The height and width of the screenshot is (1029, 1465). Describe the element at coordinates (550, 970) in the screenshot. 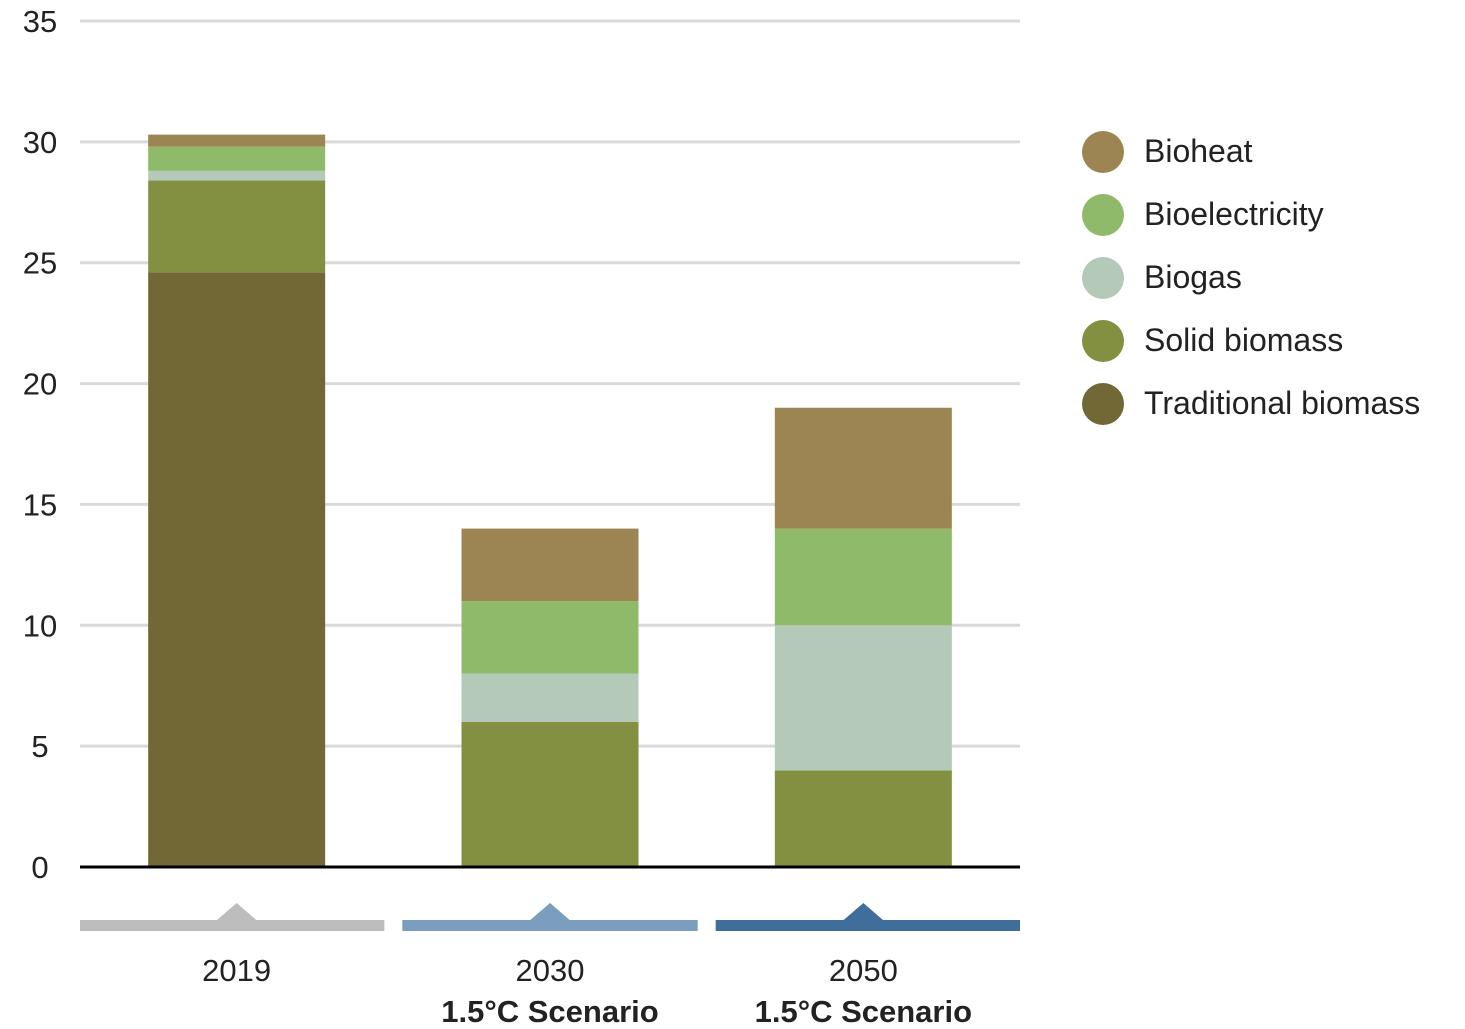

I see `x-tick-label: 2030` at that location.